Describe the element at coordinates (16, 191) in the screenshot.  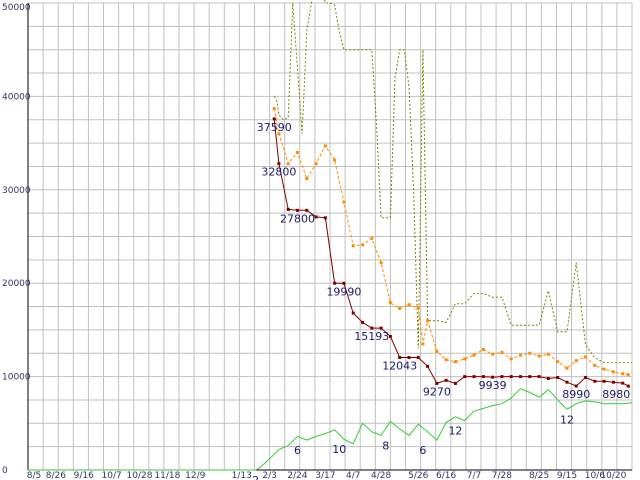
I see `y-tick-label: 30000` at that location.